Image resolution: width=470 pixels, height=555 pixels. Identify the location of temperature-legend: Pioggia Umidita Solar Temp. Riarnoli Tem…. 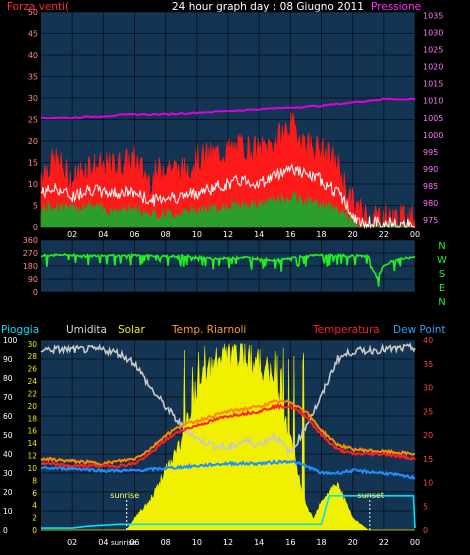
(223, 330).